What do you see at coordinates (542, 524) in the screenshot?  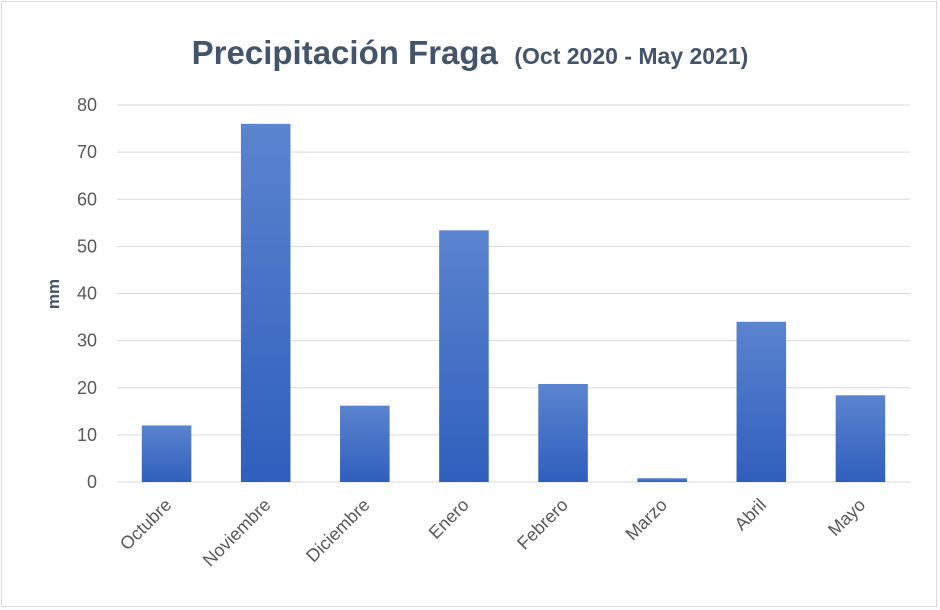 I see `x-tick-label: Febrero` at bounding box center [542, 524].